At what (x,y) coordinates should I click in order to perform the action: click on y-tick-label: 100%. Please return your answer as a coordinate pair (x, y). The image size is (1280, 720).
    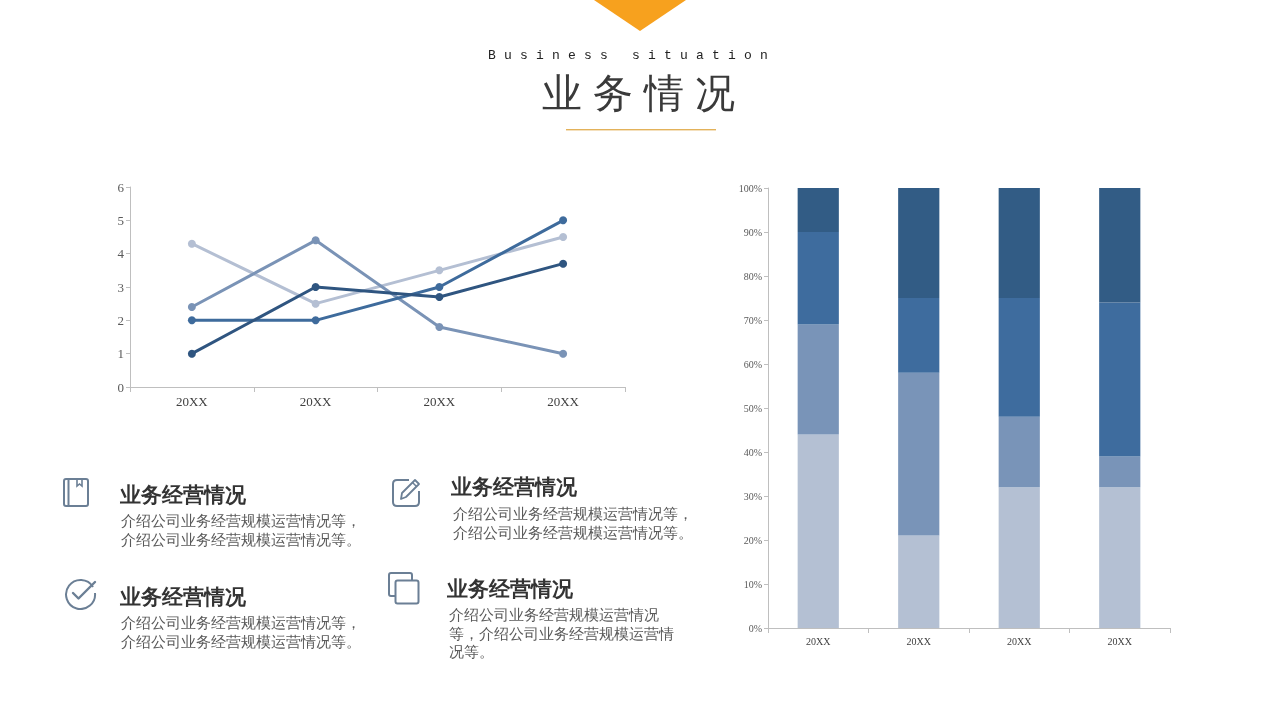
    Looking at the image, I should click on (750, 188).